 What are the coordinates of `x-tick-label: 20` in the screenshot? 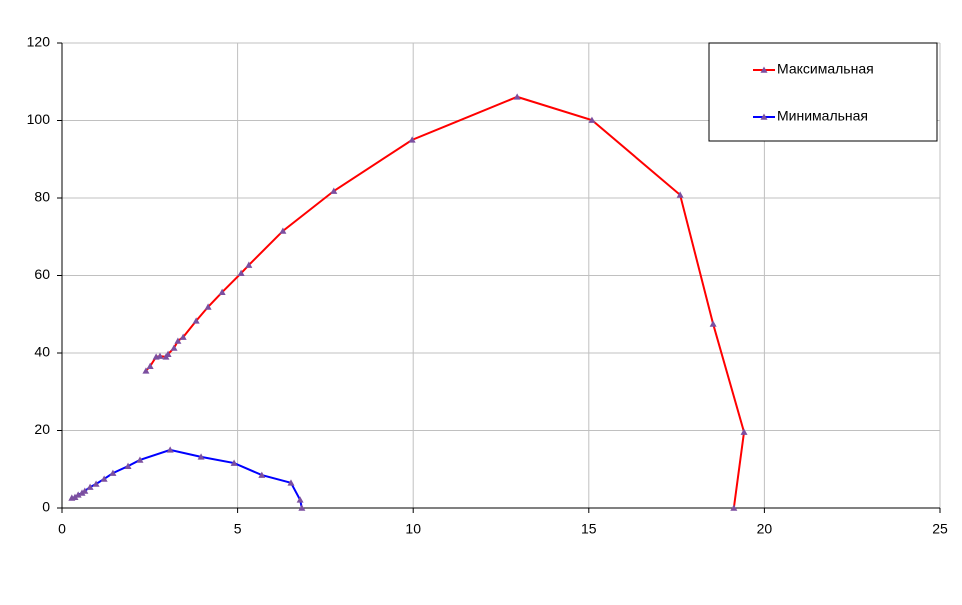 It's located at (765, 529).